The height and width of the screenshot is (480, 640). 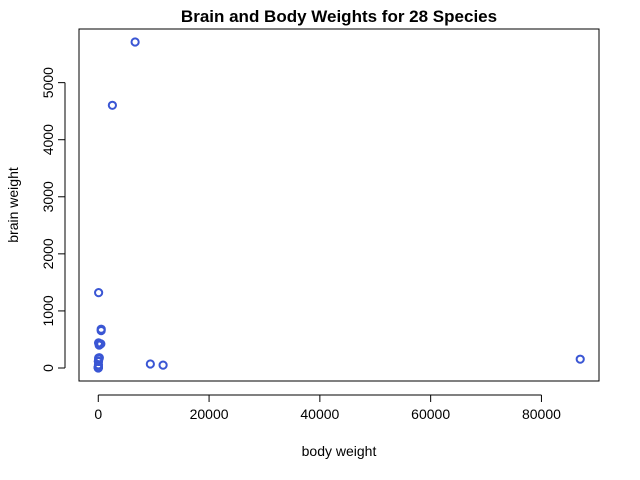 I want to click on x-axis-label: body weight, so click(x=339, y=451).